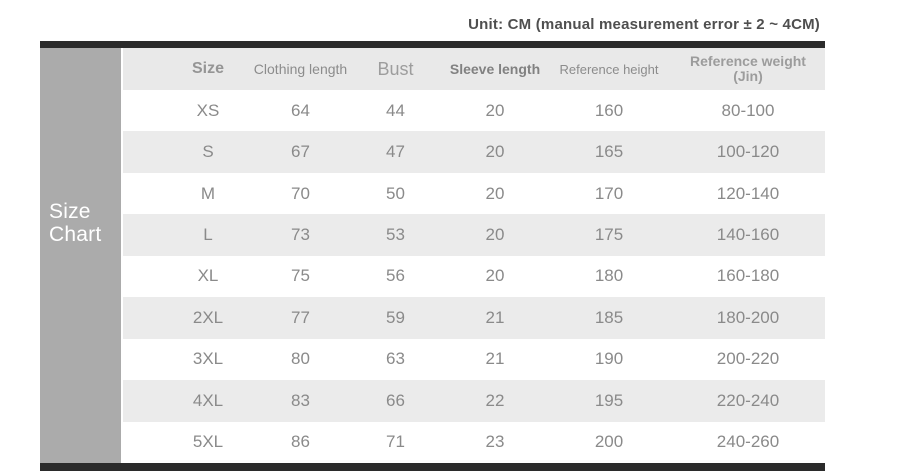  What do you see at coordinates (395, 68) in the screenshot?
I see `column-header-bust: Bust` at bounding box center [395, 68].